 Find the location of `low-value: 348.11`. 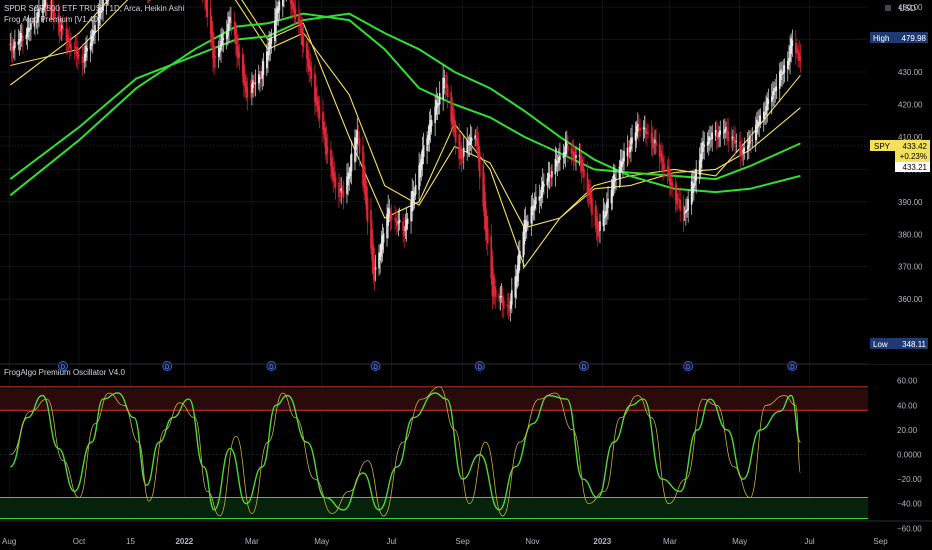

low-value: 348.11 is located at coordinates (914, 344).